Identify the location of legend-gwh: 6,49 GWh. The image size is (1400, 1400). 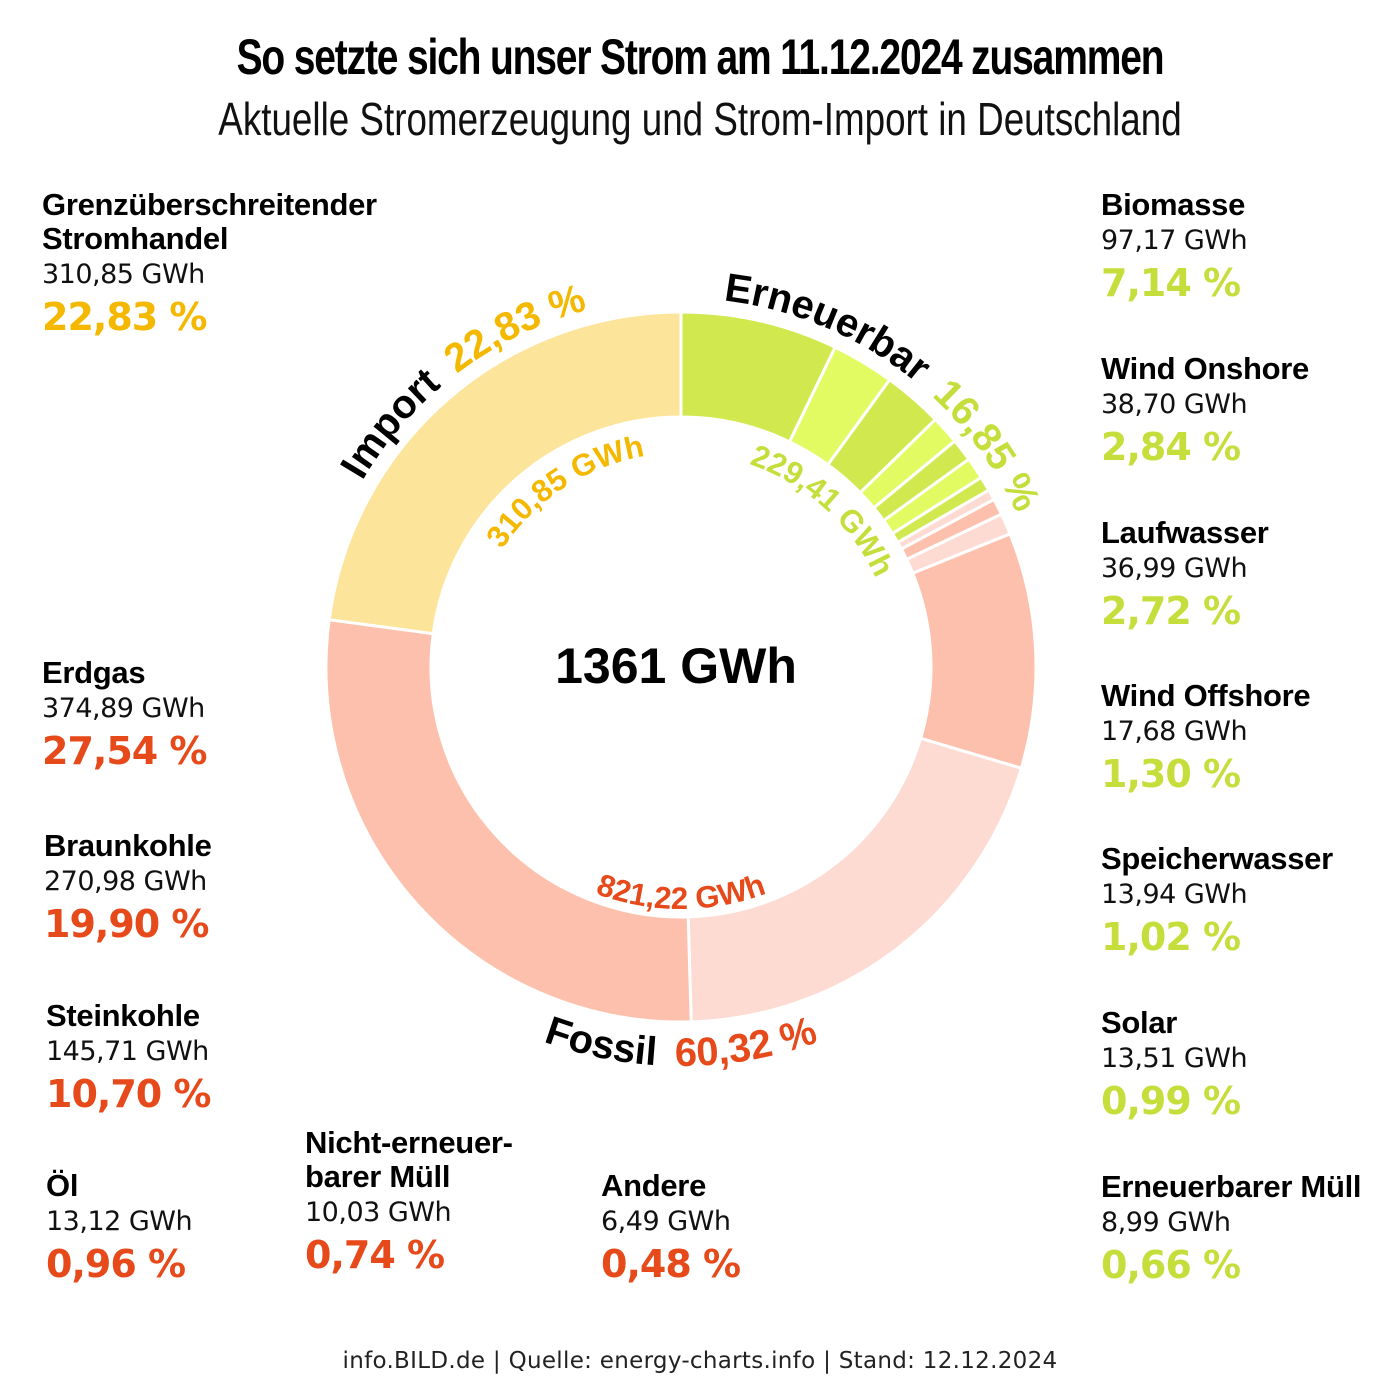
(666, 1221).